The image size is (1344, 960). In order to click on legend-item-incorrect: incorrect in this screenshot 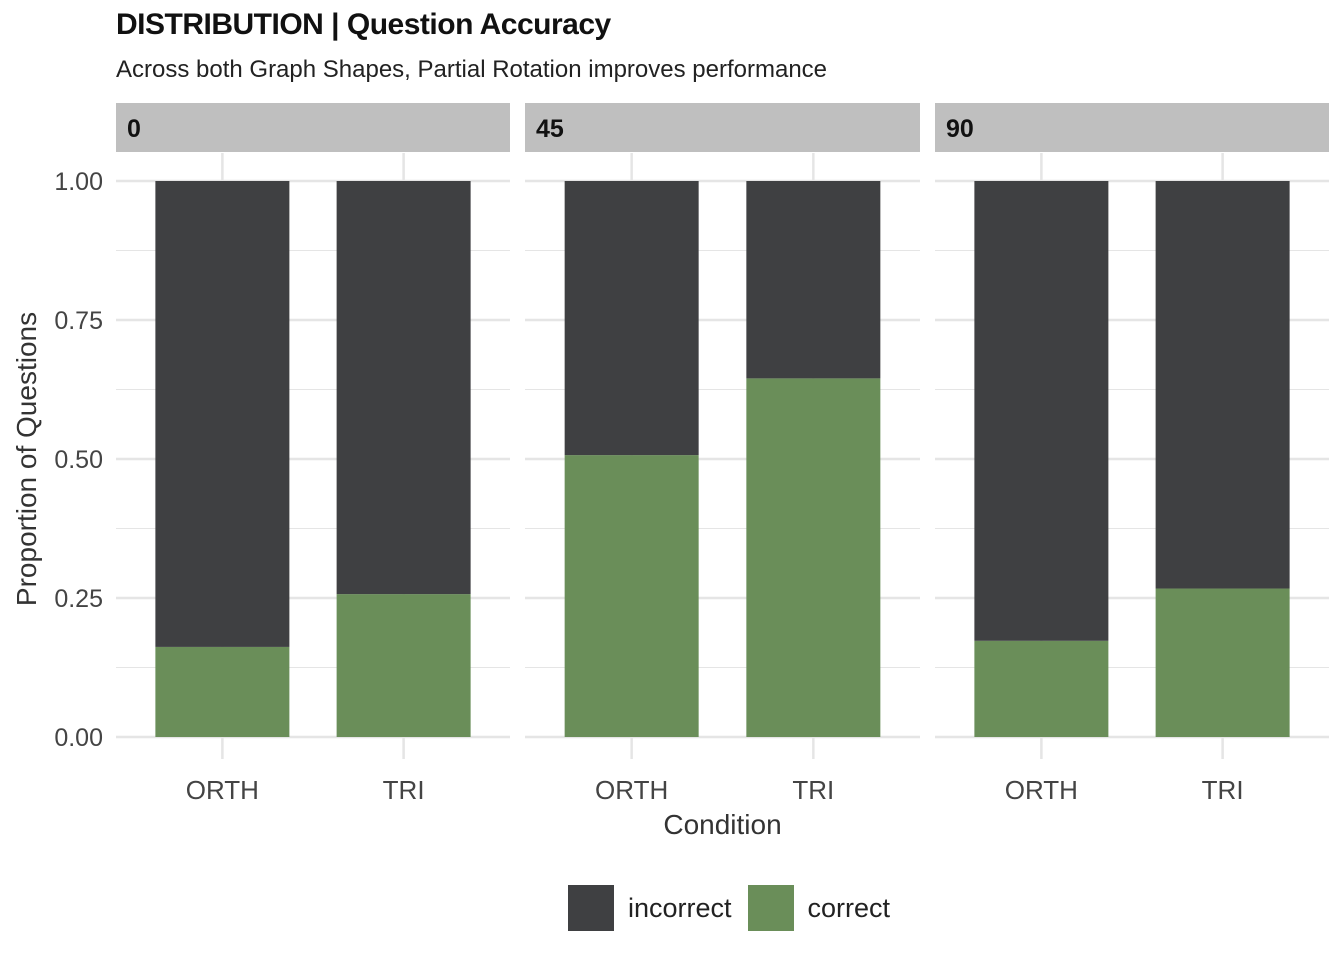, I will do `click(650, 908)`.